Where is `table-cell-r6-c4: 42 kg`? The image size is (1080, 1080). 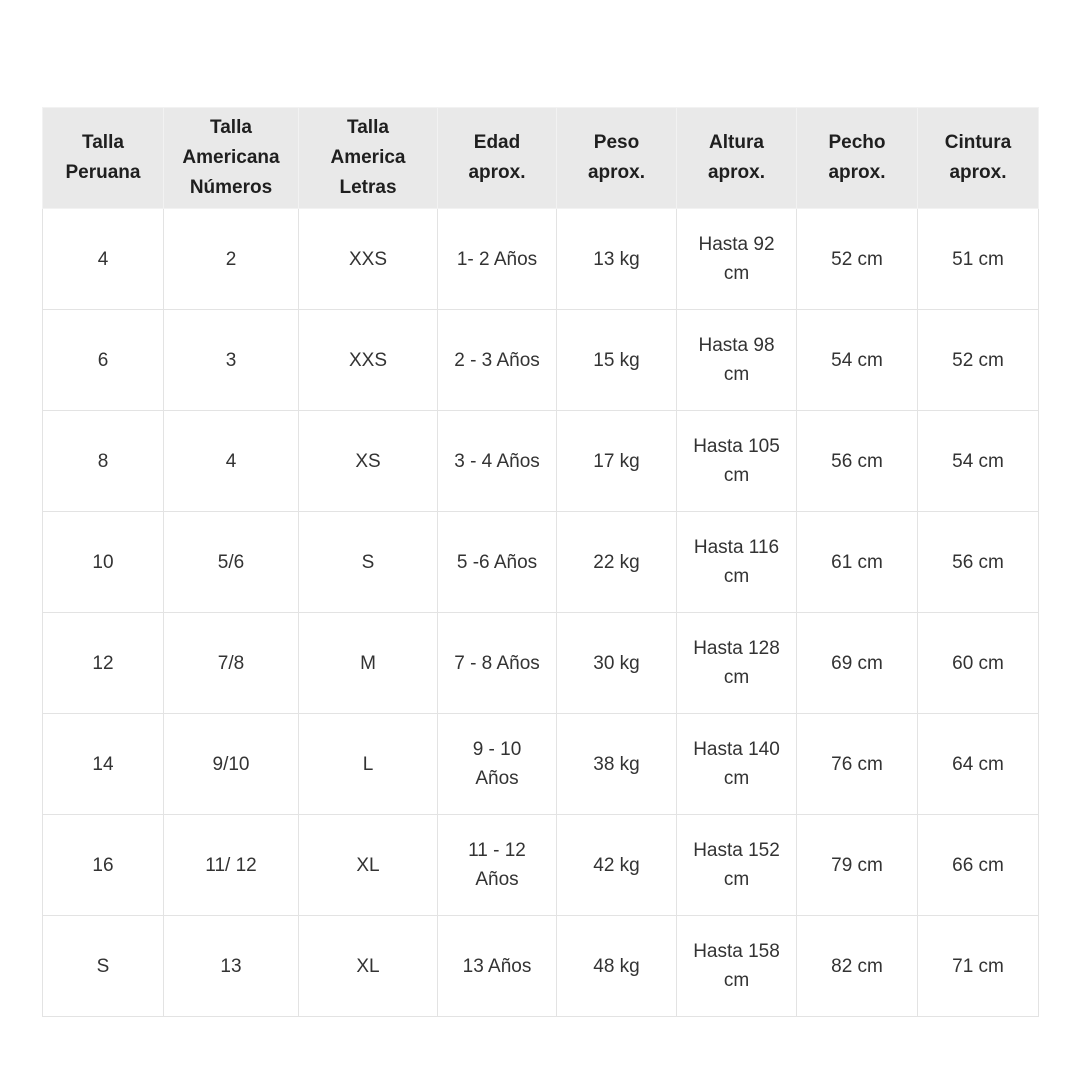
table-cell-r6-c4: 42 kg is located at coordinates (616, 865).